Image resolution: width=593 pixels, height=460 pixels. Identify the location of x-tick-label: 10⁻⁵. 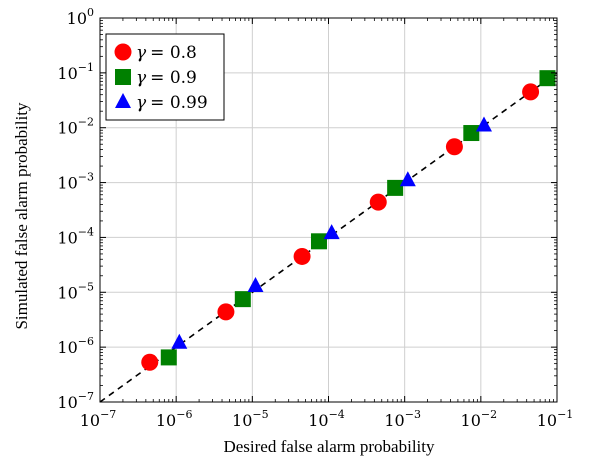
(250, 419).